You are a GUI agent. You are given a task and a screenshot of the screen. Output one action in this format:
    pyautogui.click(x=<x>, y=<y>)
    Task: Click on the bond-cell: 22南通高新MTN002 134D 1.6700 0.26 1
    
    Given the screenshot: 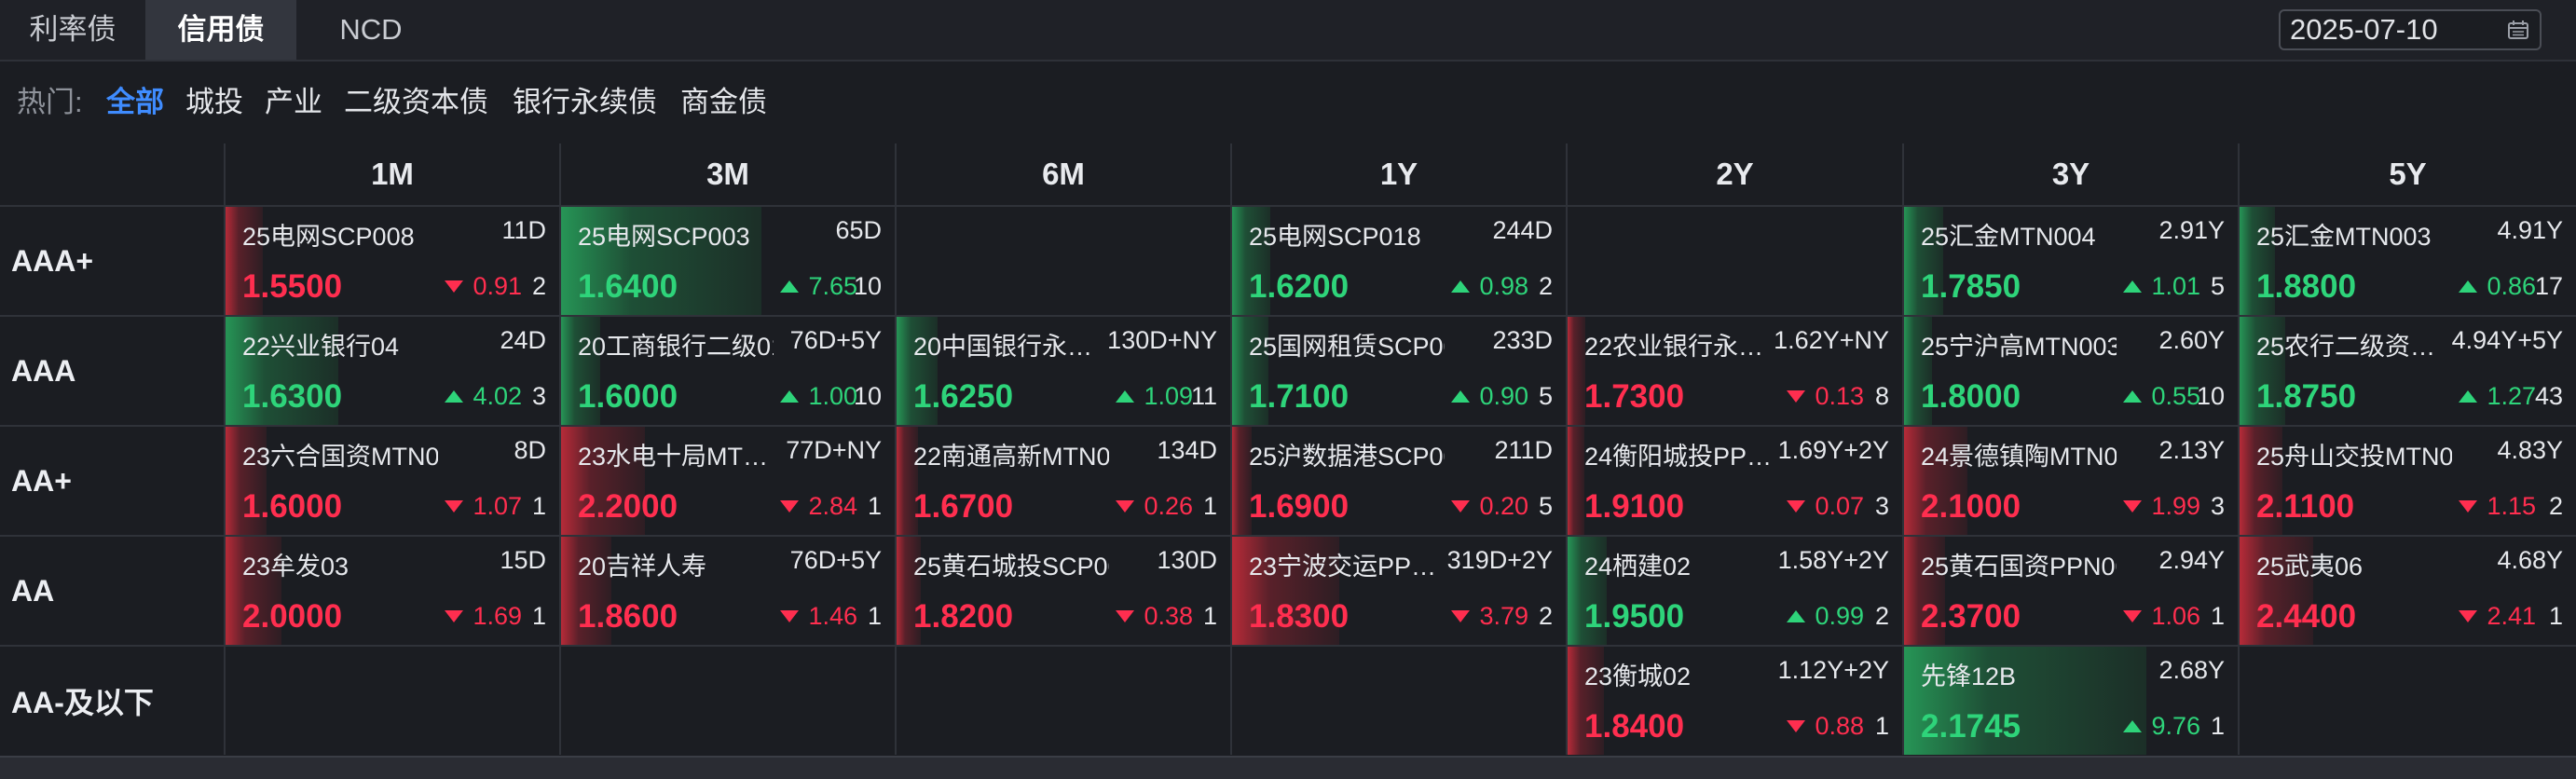 What is the action you would take?
    pyautogui.click(x=1062, y=480)
    